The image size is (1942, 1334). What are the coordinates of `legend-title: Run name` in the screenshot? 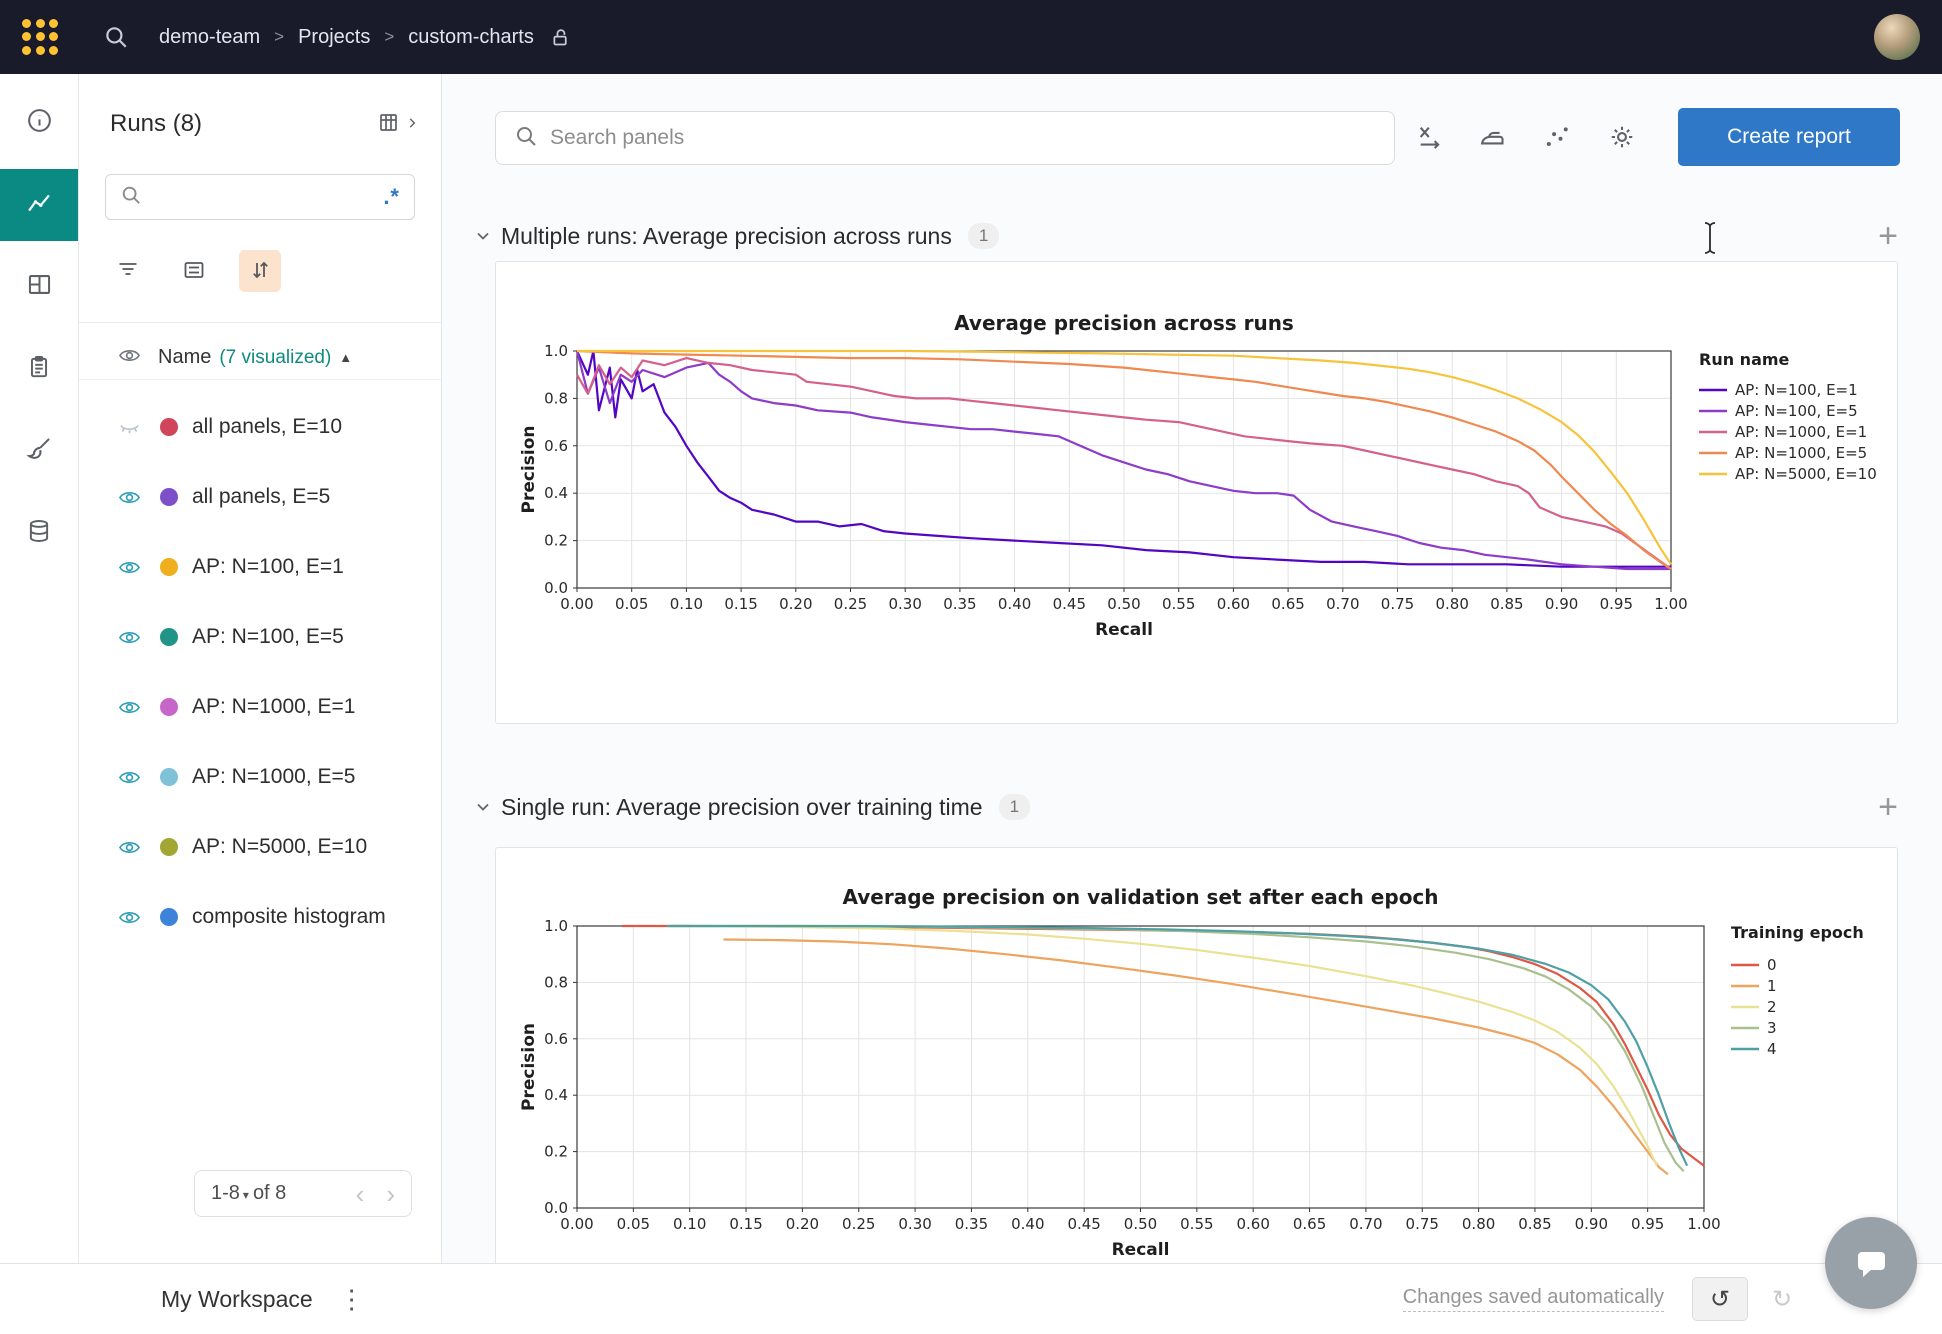 It's located at (1744, 359).